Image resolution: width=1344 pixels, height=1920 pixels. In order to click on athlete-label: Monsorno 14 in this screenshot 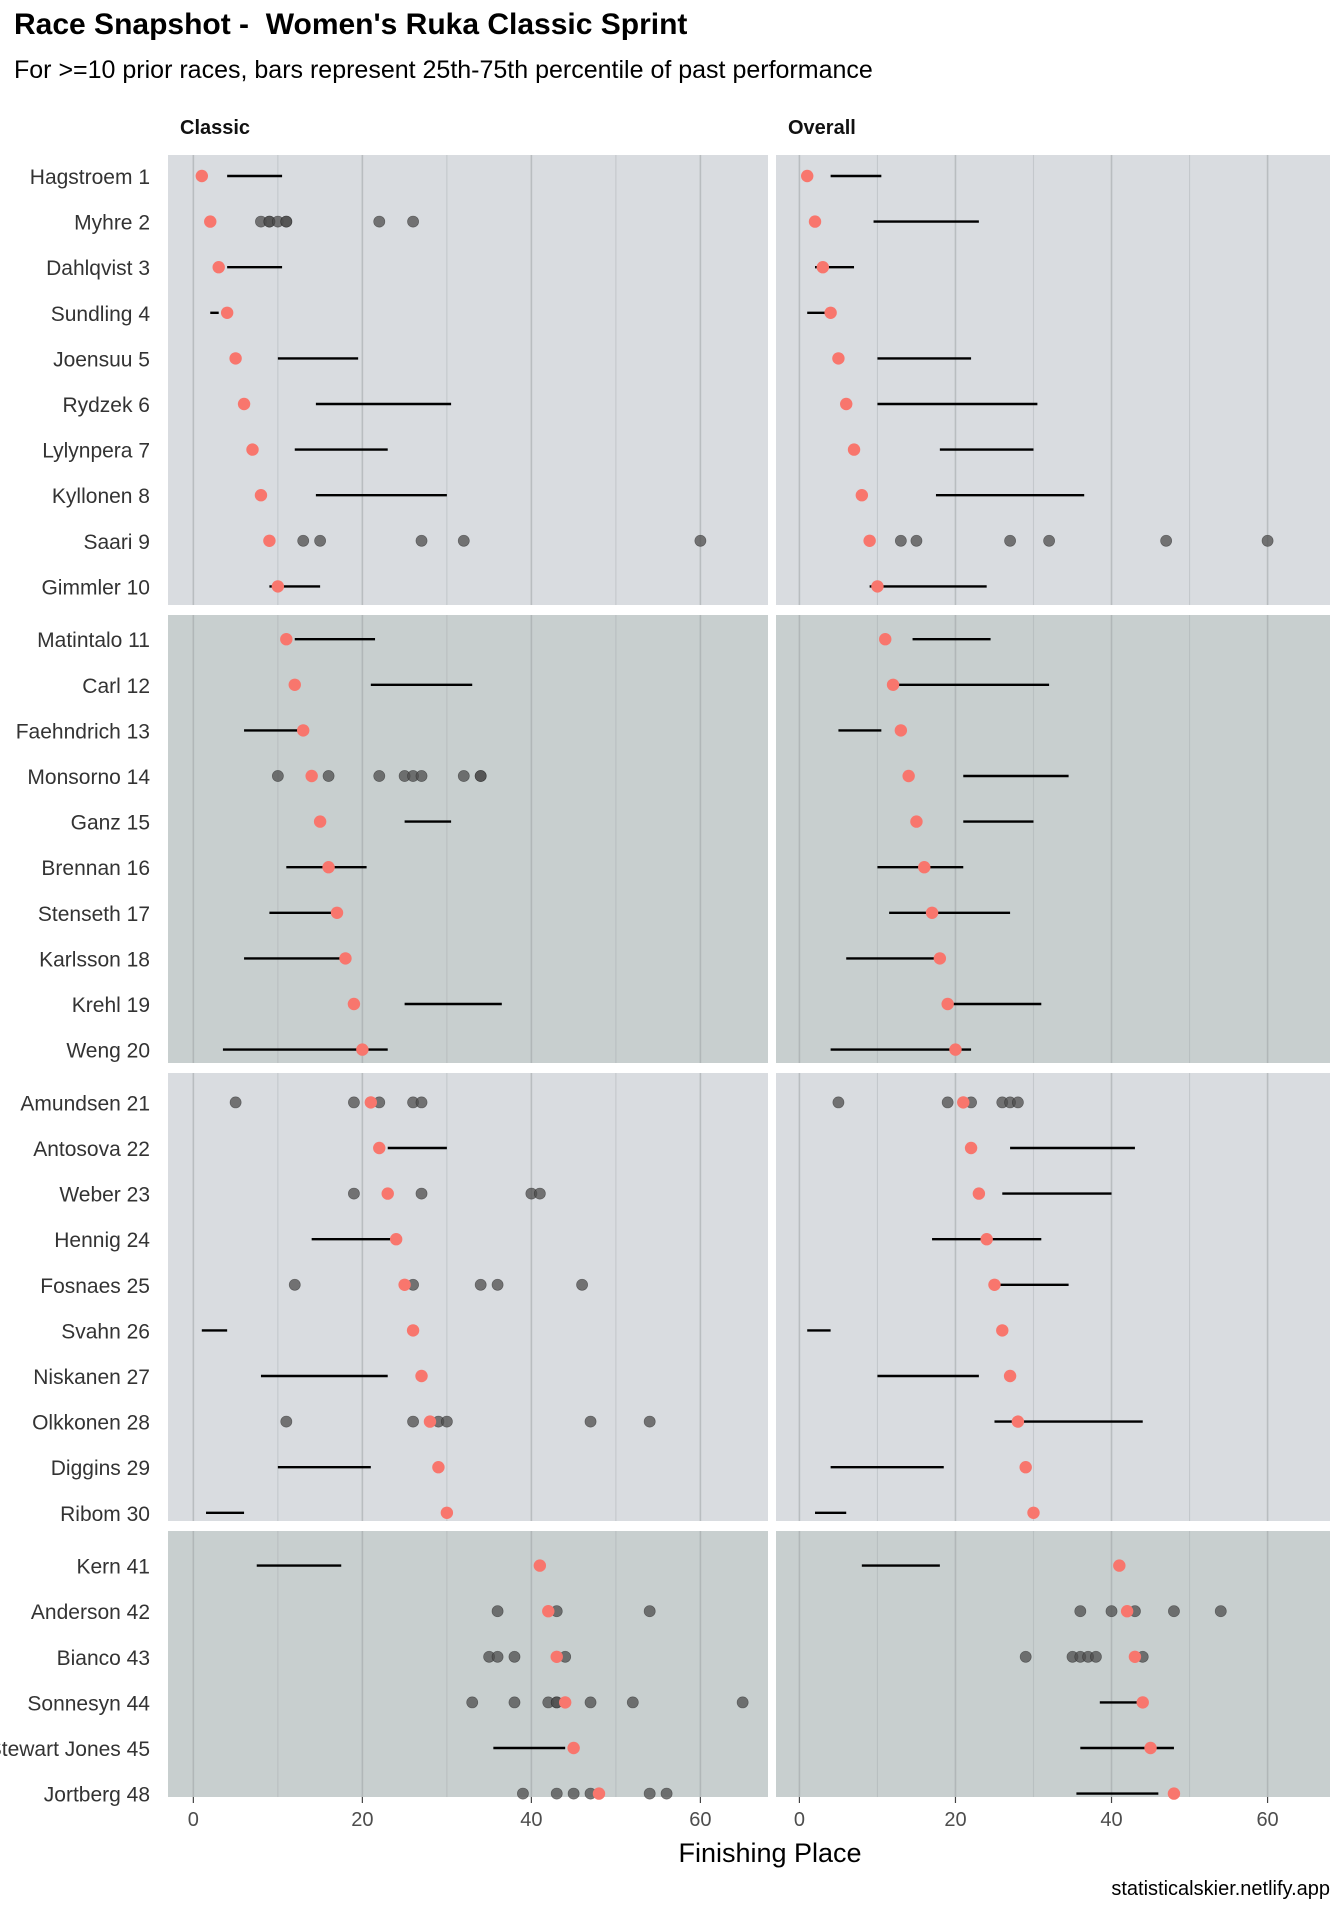, I will do `click(88, 777)`.